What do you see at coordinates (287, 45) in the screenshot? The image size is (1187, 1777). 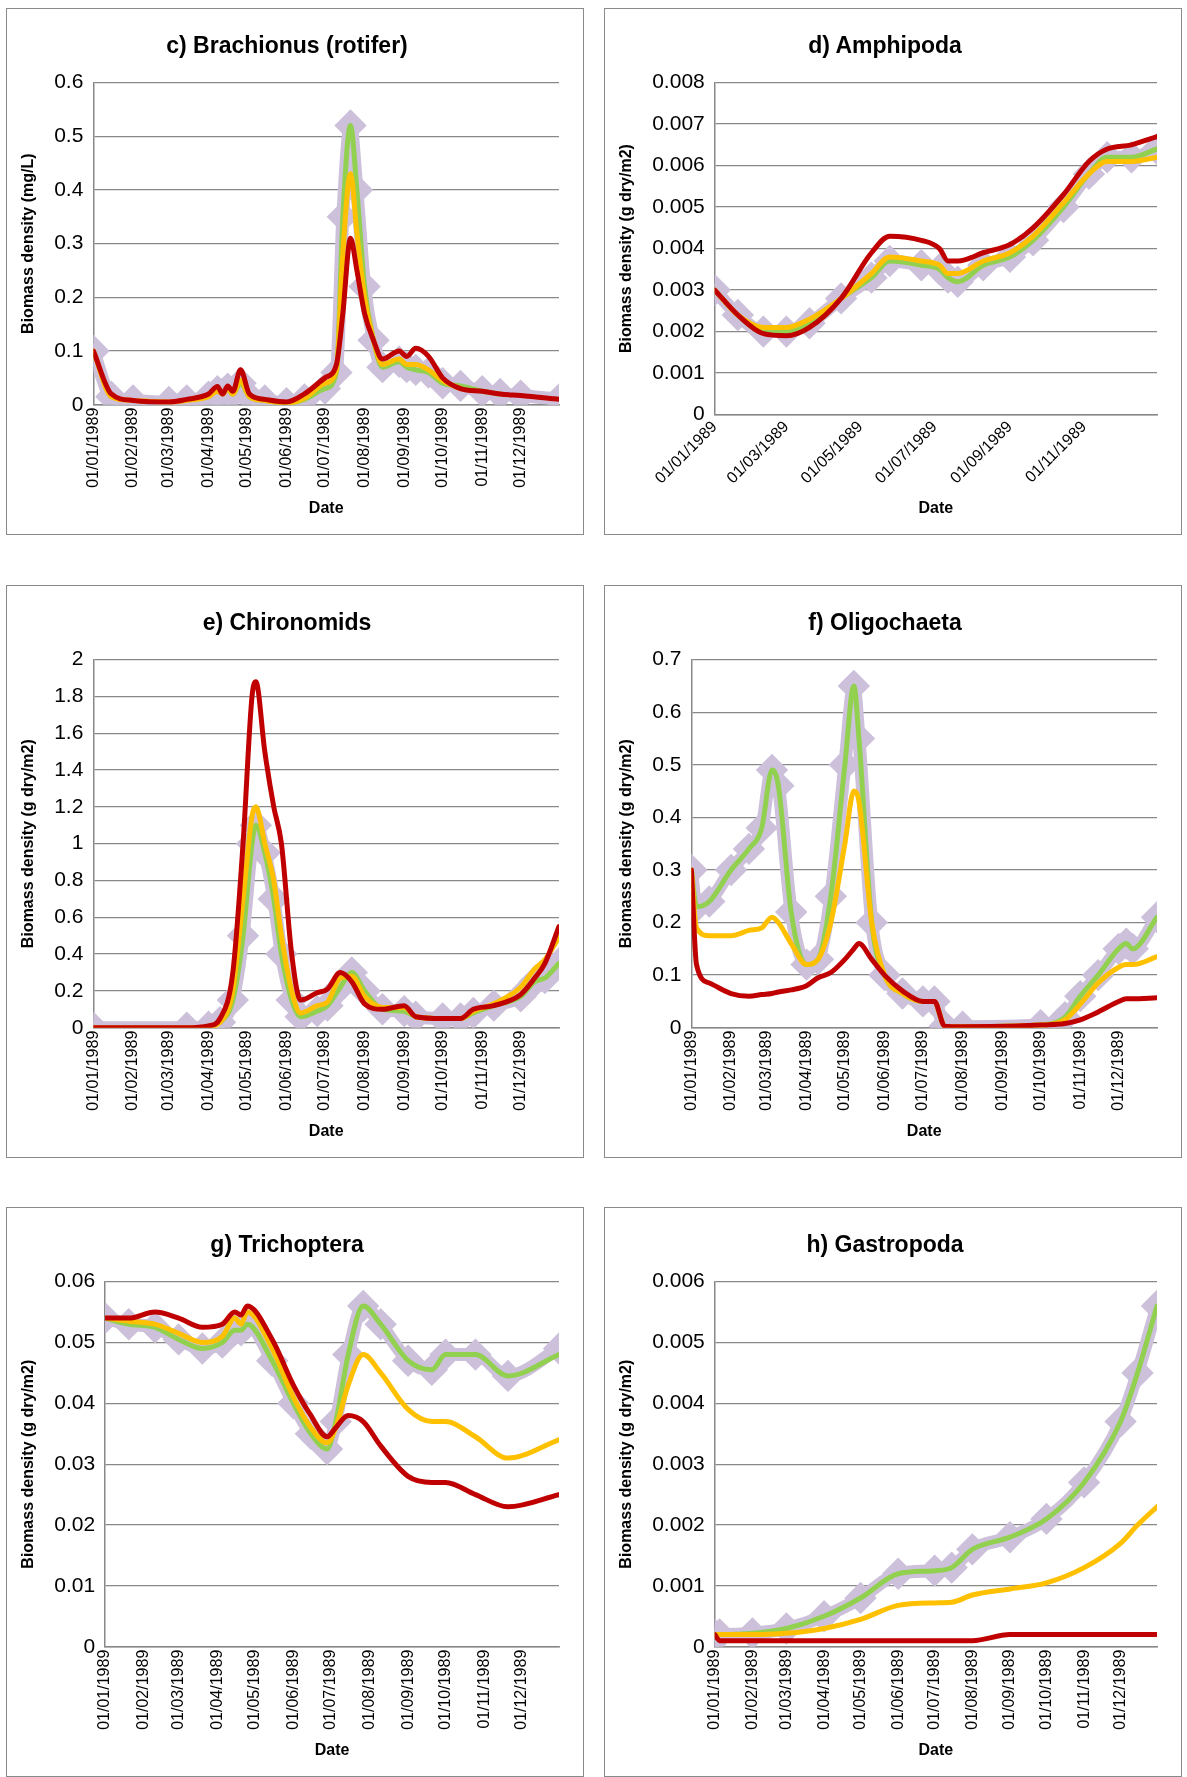 I see `chart-title: c) Brachionus (rotifer)` at bounding box center [287, 45].